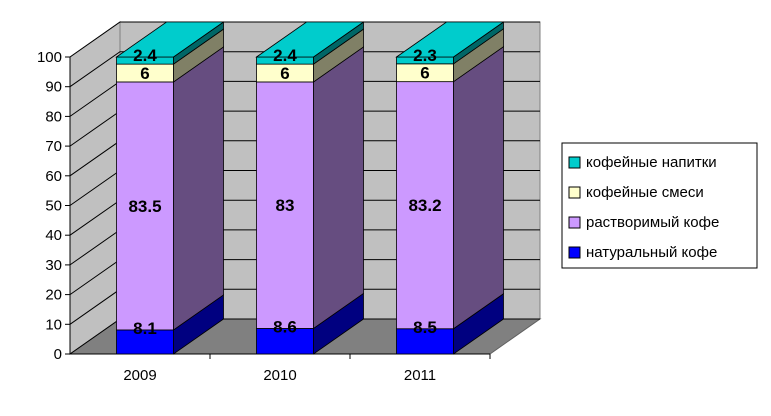 The height and width of the screenshot is (416, 771). I want to click on legend-label: растворимый кофе, so click(652, 222).